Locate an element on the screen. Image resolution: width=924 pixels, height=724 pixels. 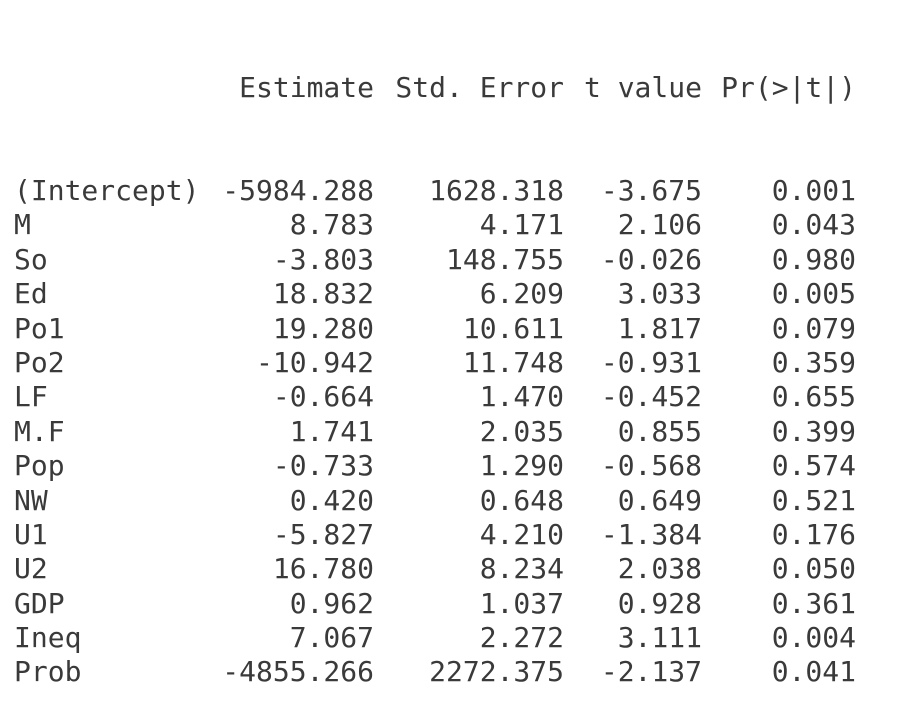
table-row: Pop -0.733 1.290 -0.568 0.574 is located at coordinates (435, 466).